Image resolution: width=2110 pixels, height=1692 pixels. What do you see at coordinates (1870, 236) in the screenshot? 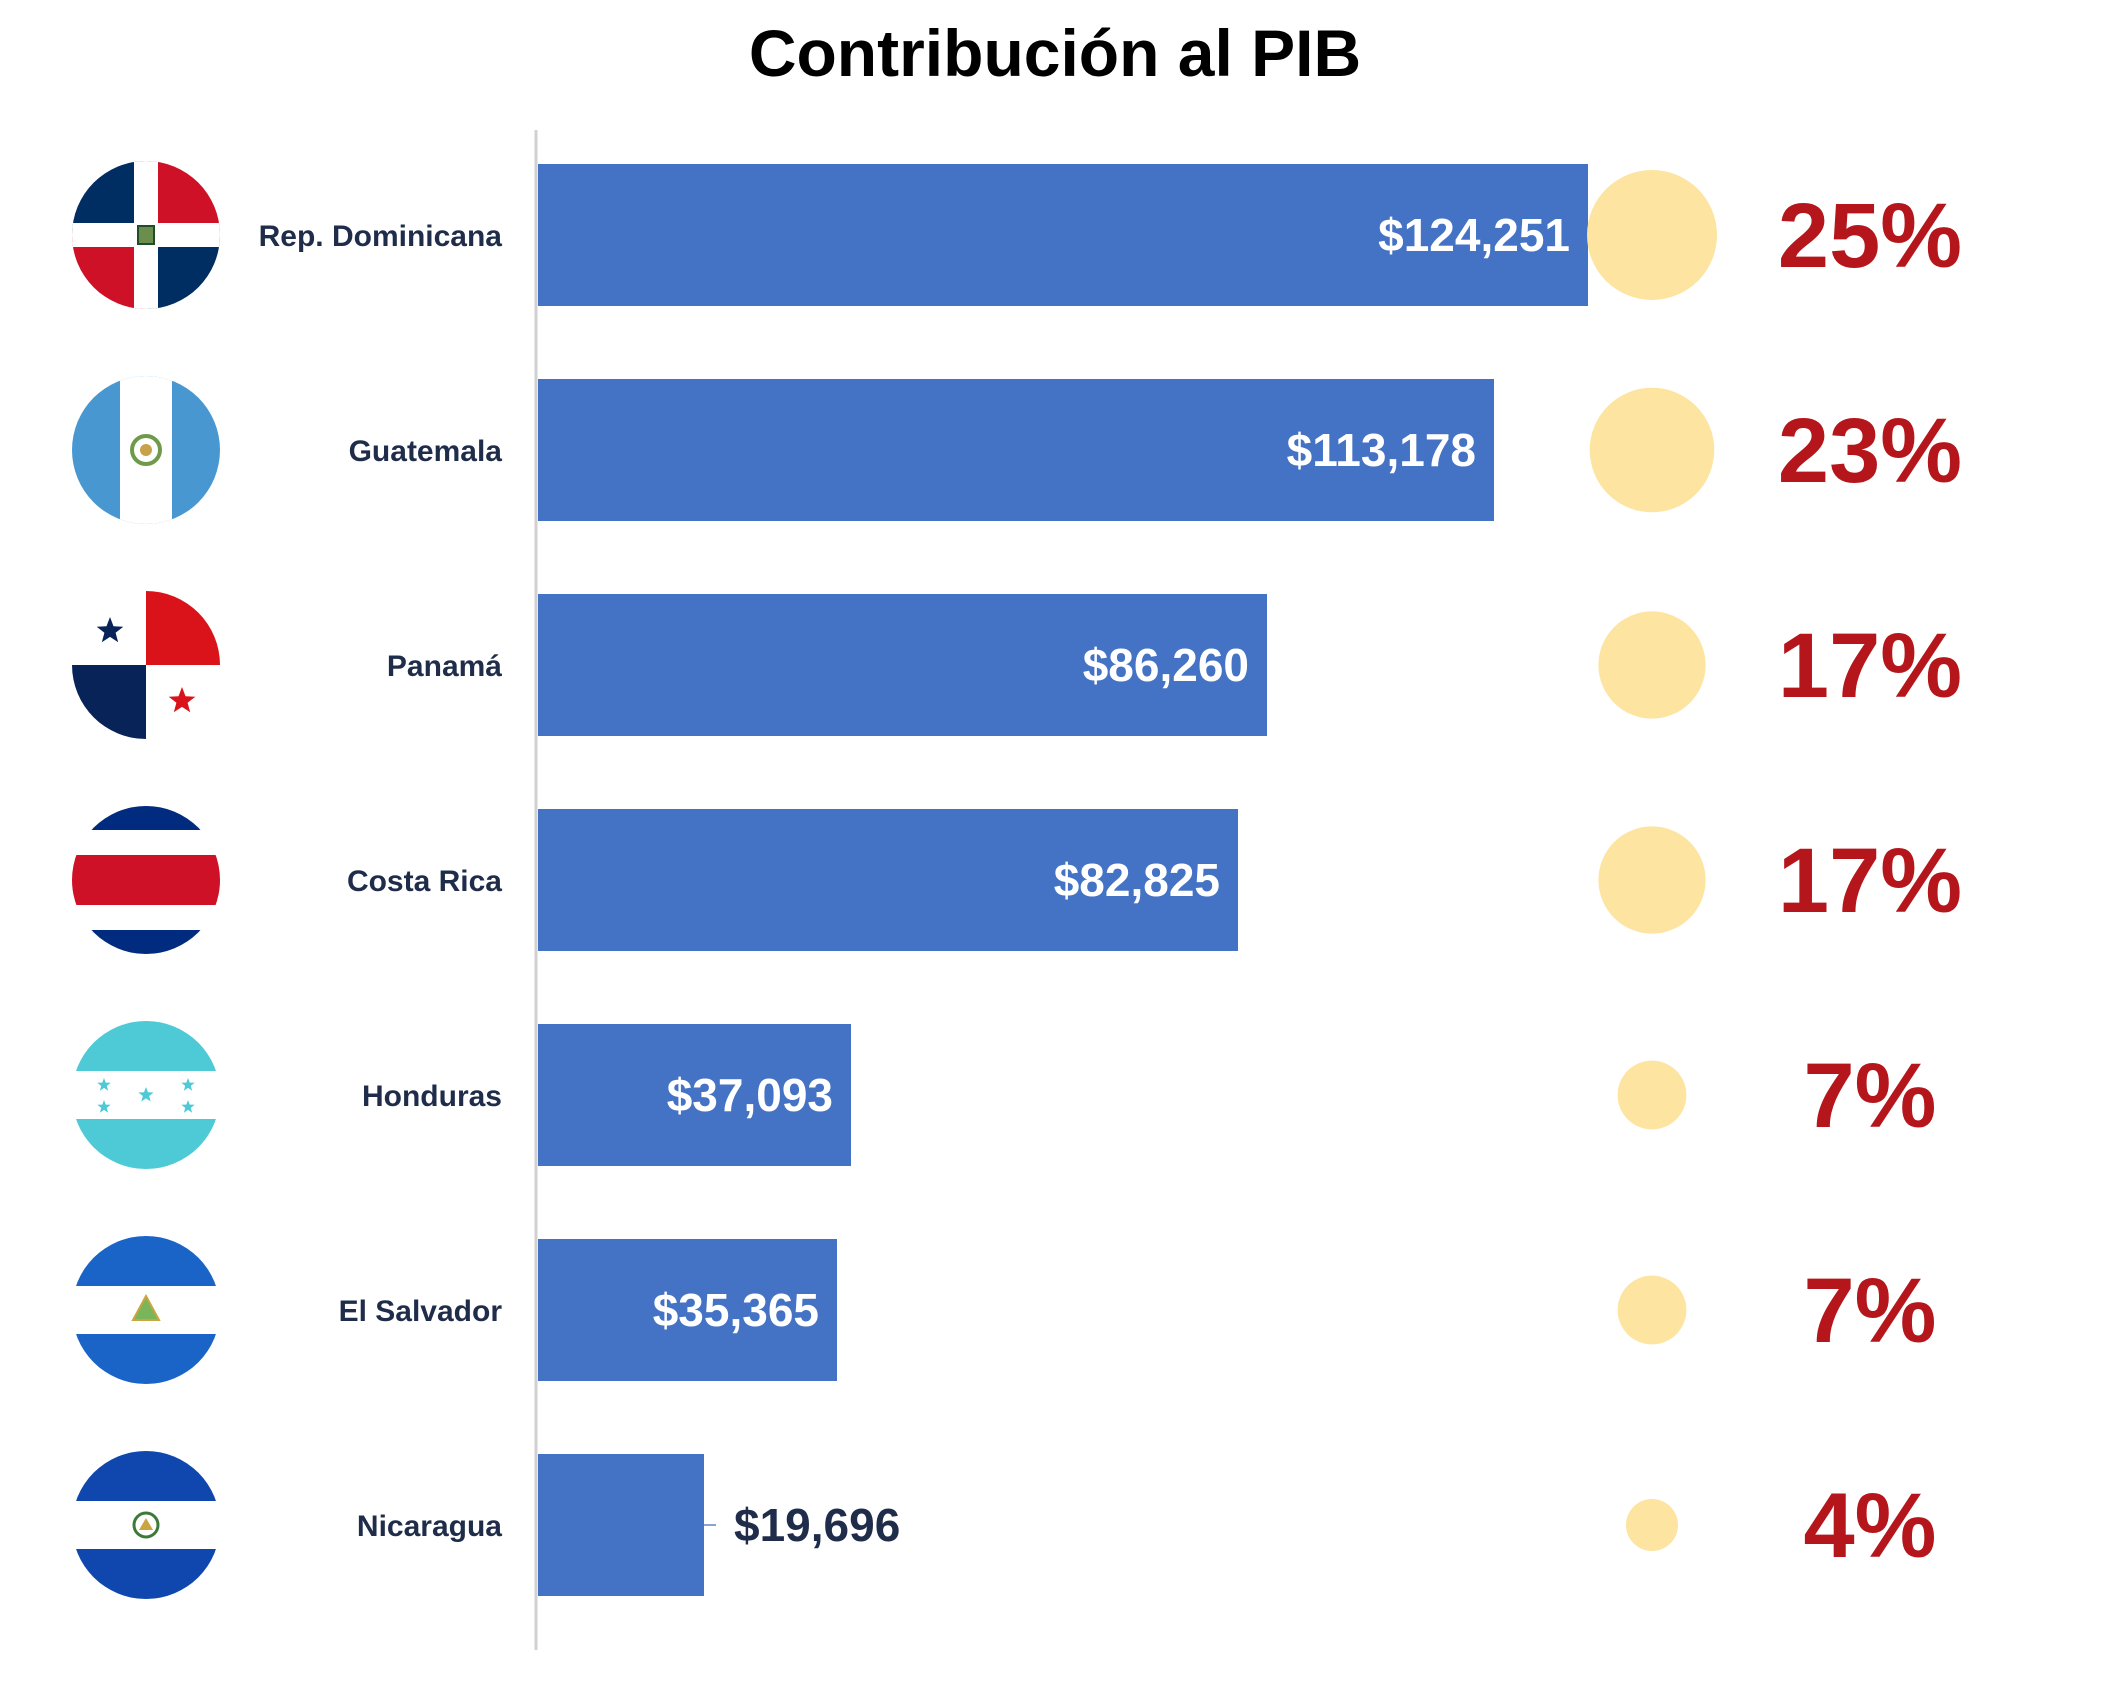
I see `share-percent-label: 25%` at bounding box center [1870, 236].